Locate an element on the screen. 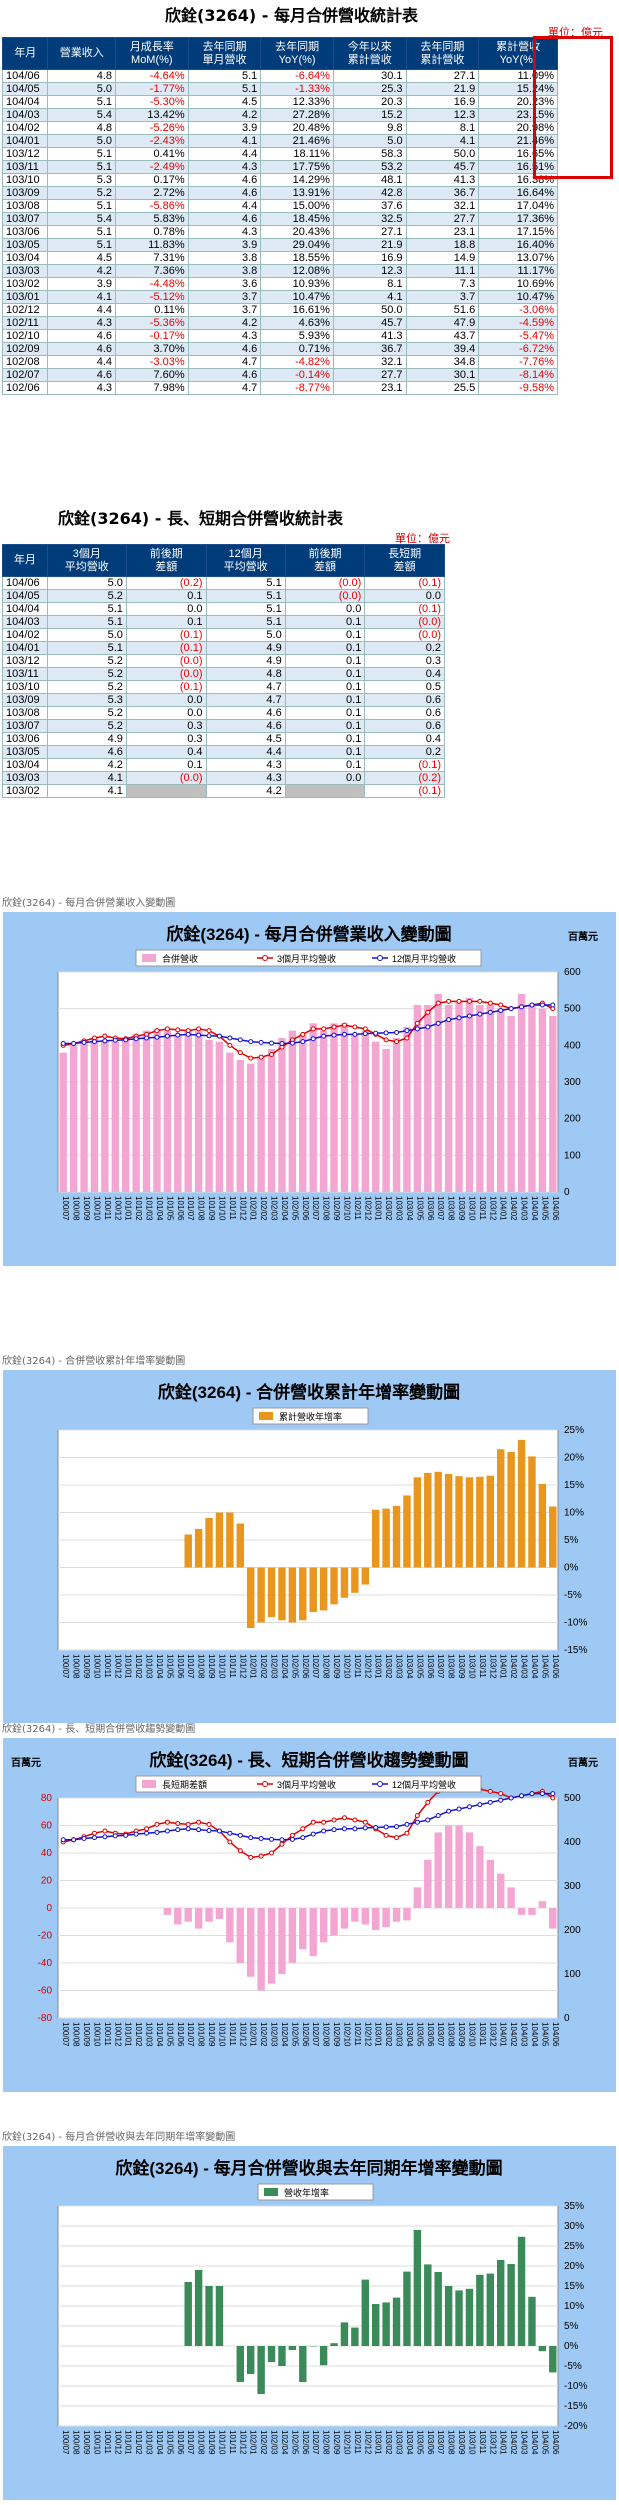  legend-swatch is located at coordinates (149, 958).